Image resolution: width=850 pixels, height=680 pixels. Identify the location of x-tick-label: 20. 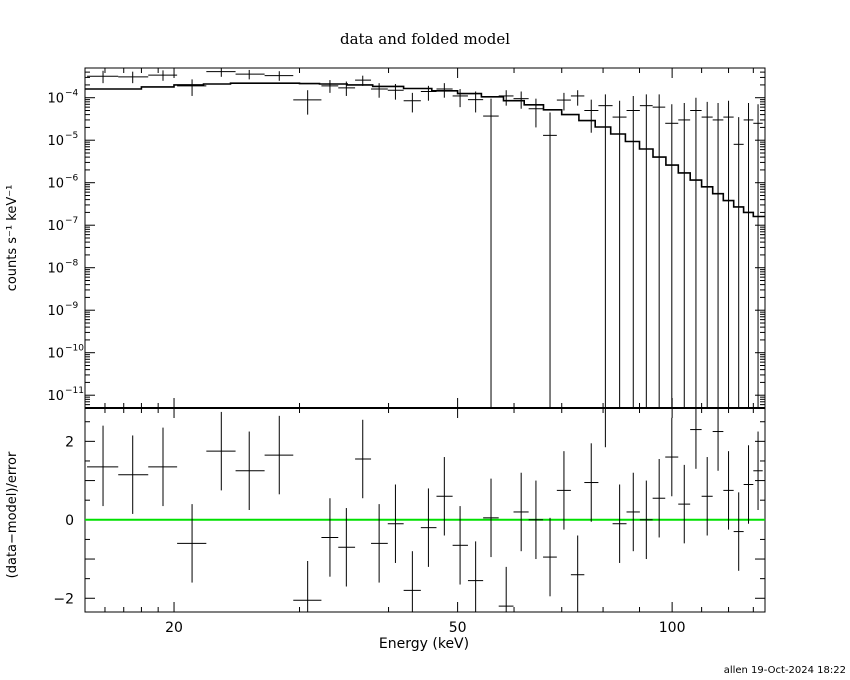
(174, 628).